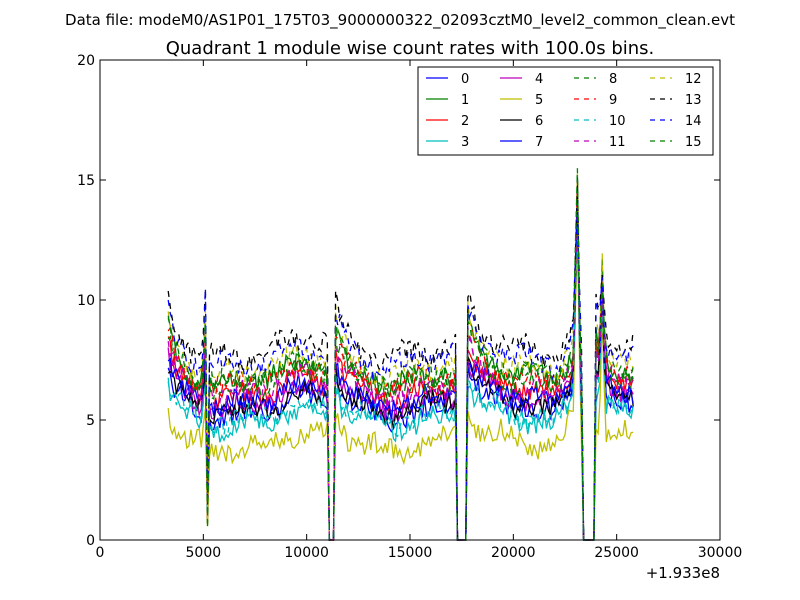  Describe the element at coordinates (617, 142) in the screenshot. I see `legend-label-11: 11` at that location.